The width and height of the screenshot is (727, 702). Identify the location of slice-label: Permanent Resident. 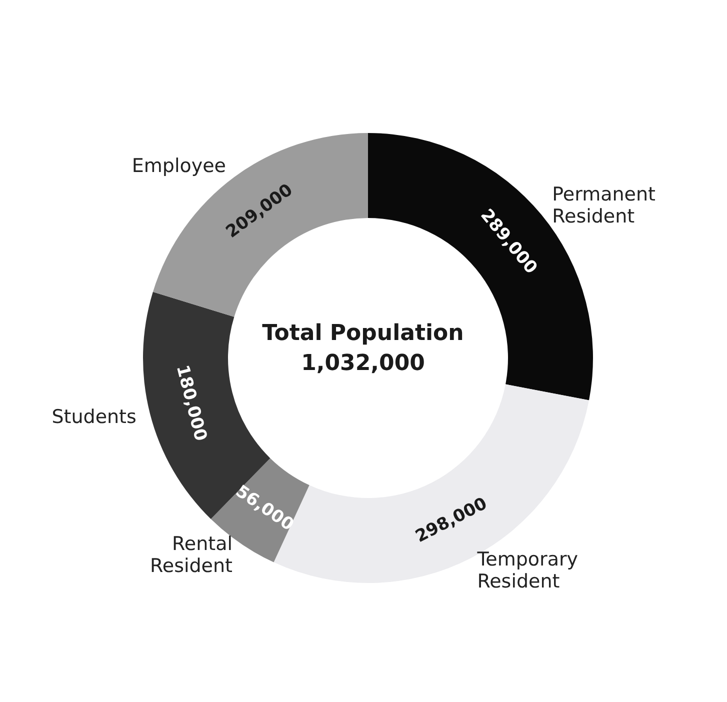
(604, 206).